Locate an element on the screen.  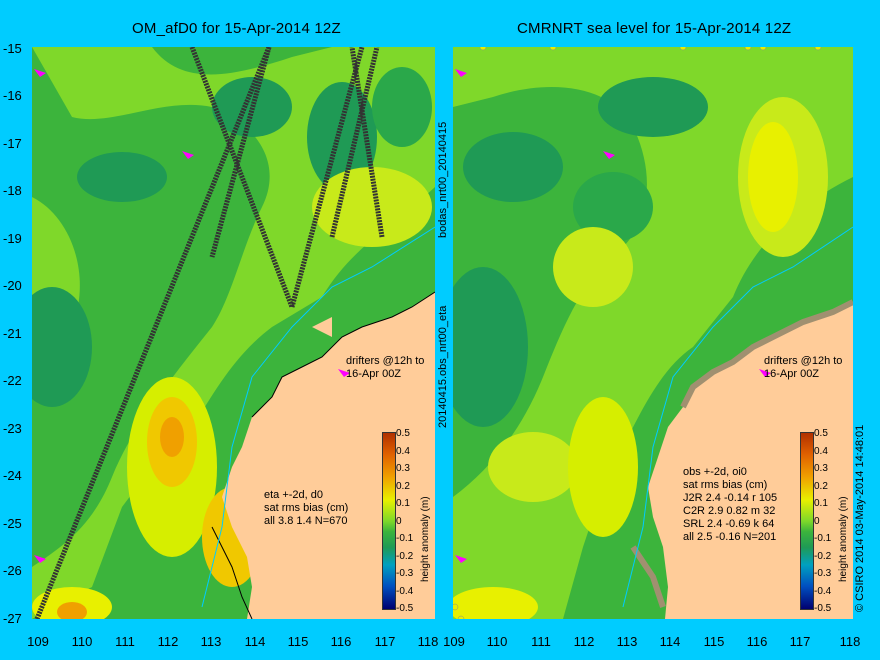
y-tick: -22 is located at coordinates (12, 380).